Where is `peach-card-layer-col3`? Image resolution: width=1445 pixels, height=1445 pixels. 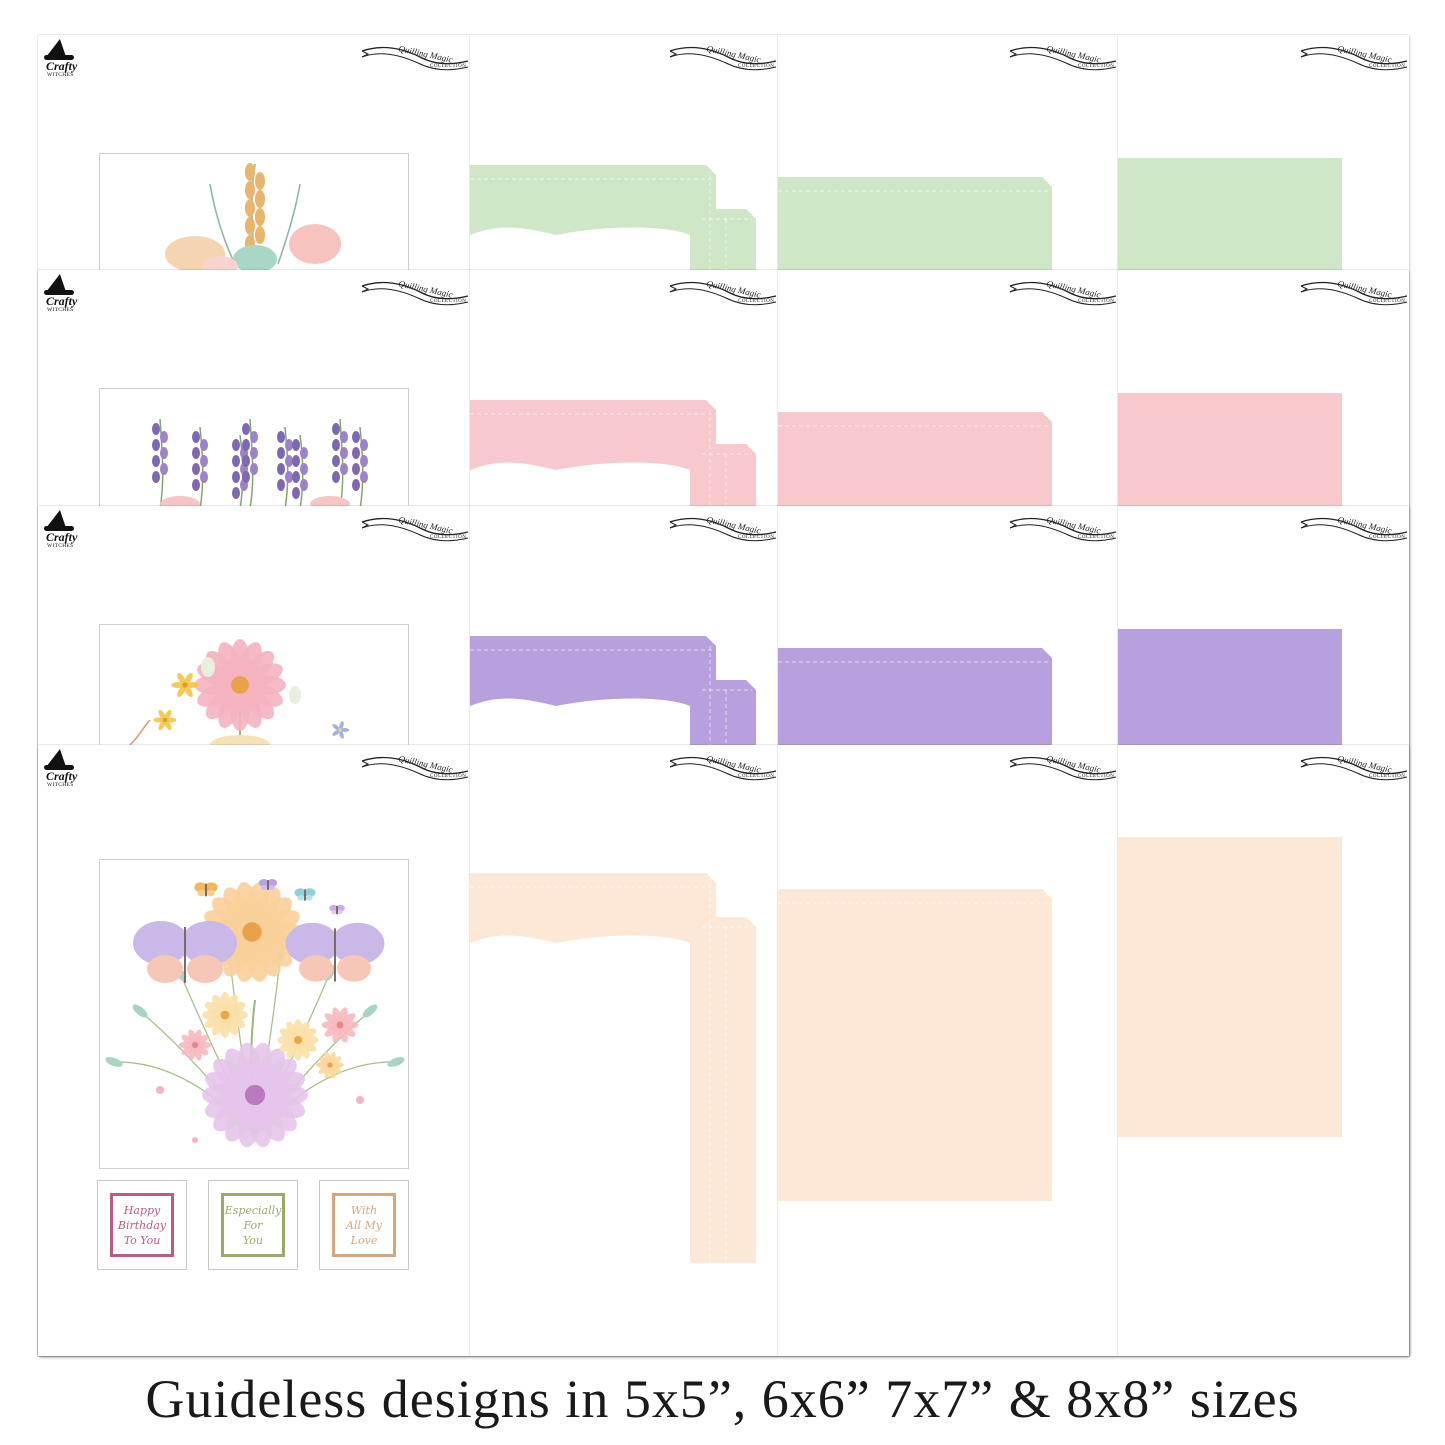
peach-card-layer-col3 is located at coordinates (915, 1047).